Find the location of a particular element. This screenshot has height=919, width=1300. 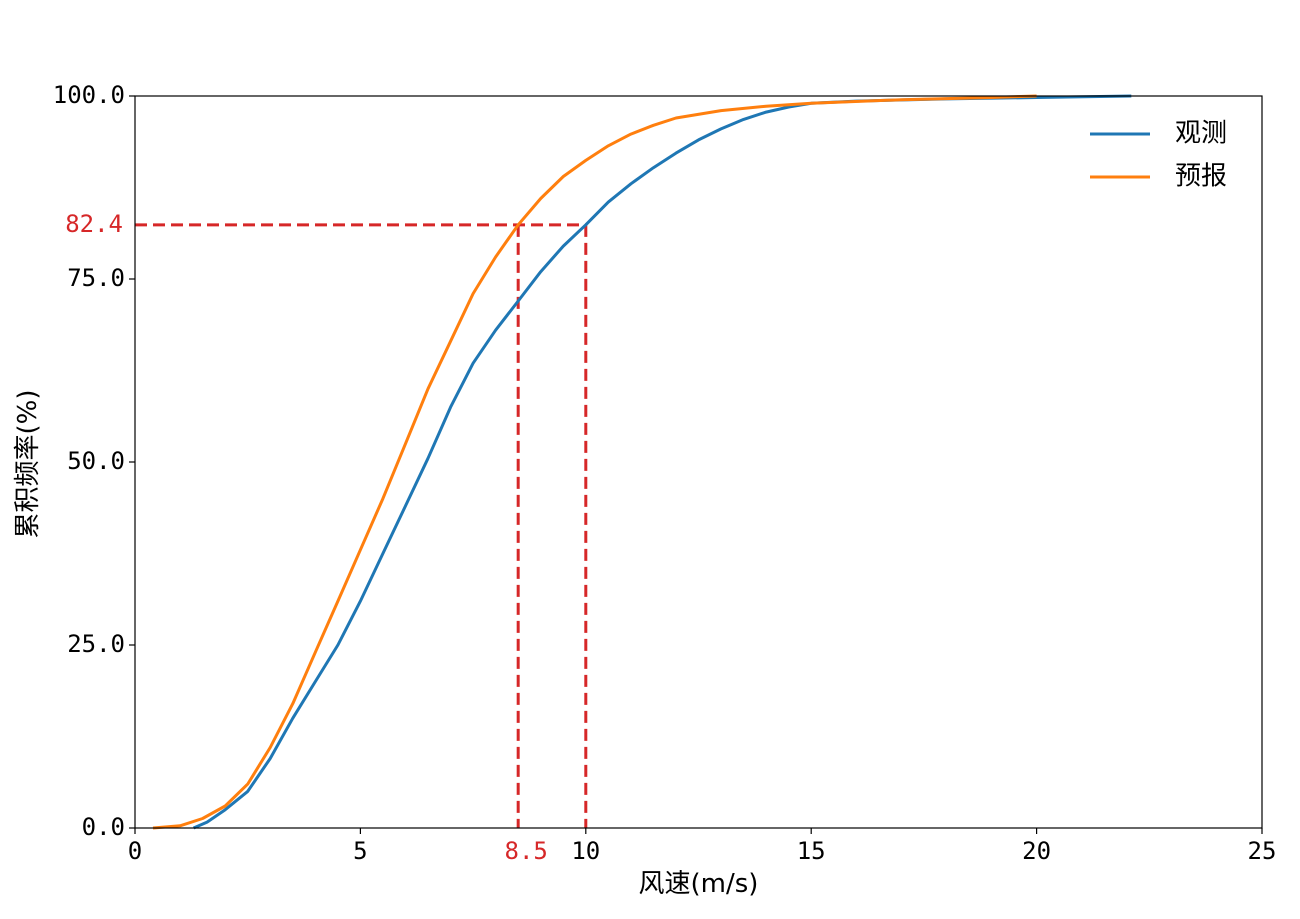

y-tick-label: 0.0 is located at coordinates (103, 827).